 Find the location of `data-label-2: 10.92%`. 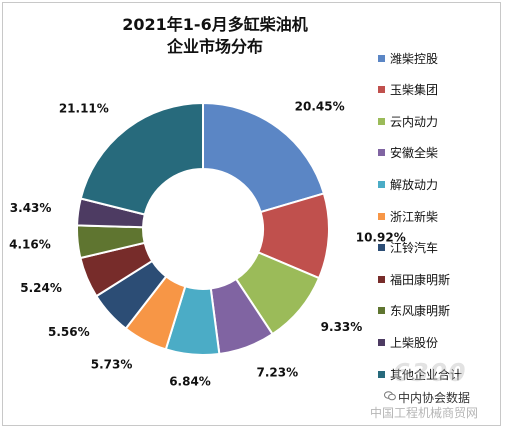

data-label-2: 10.92% is located at coordinates (381, 238).